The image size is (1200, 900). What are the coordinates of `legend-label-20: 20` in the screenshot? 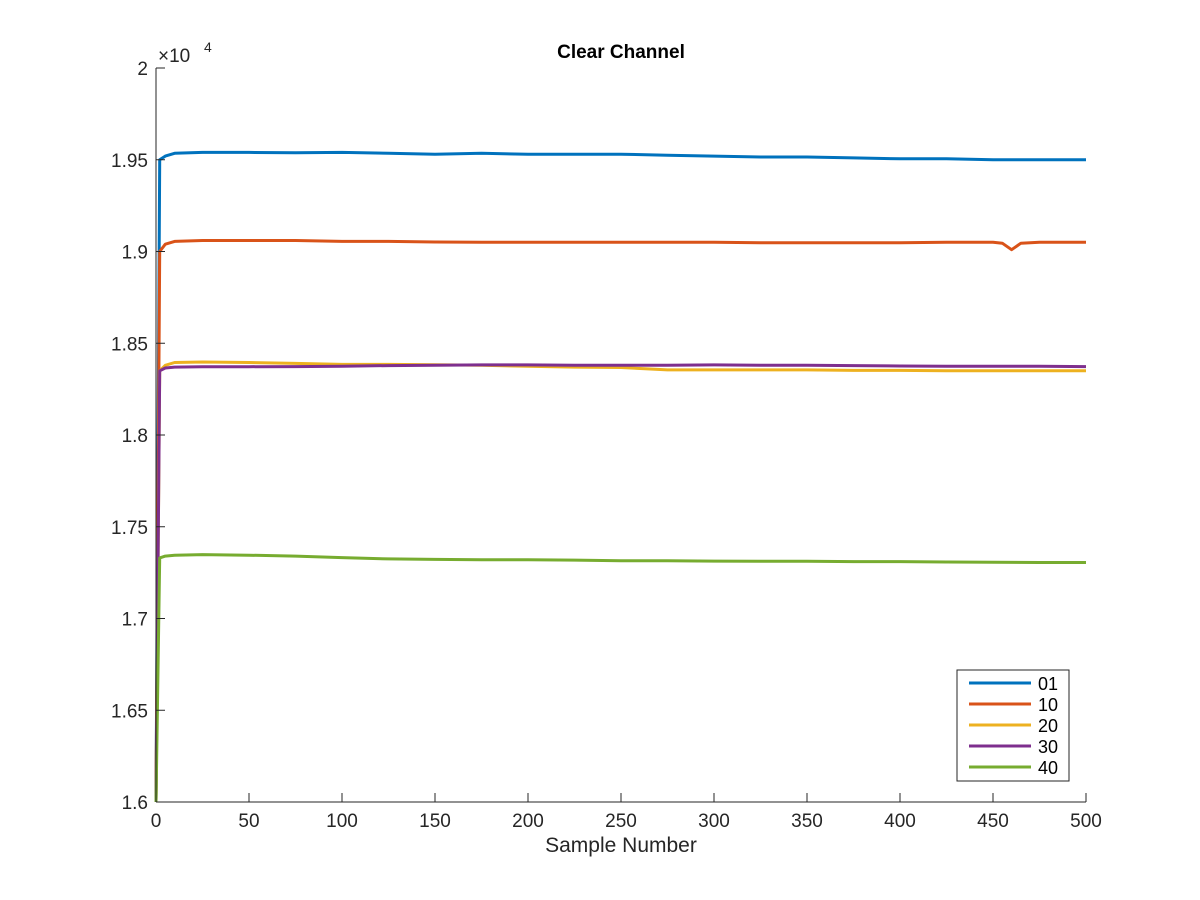 It's located at (1048, 726).